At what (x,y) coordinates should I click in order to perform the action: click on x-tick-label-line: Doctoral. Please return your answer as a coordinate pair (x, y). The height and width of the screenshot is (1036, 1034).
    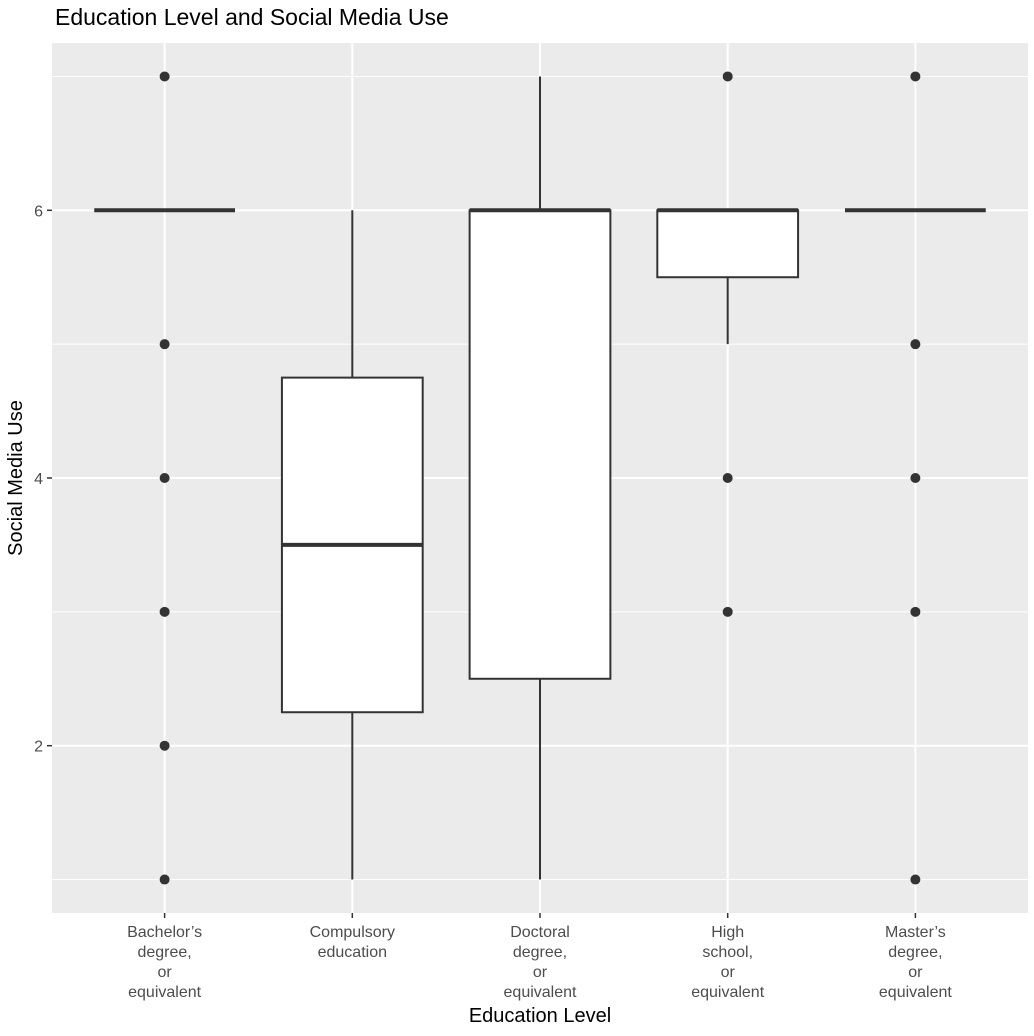
    Looking at the image, I should click on (540, 932).